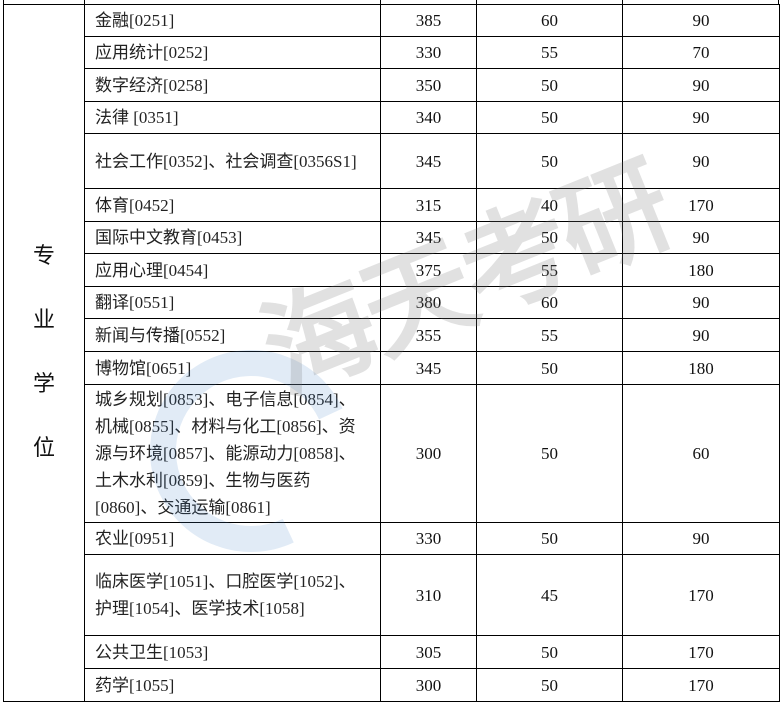 This screenshot has height=702, width=784. I want to click on name-cell: 翻译[0551], so click(232, 302).